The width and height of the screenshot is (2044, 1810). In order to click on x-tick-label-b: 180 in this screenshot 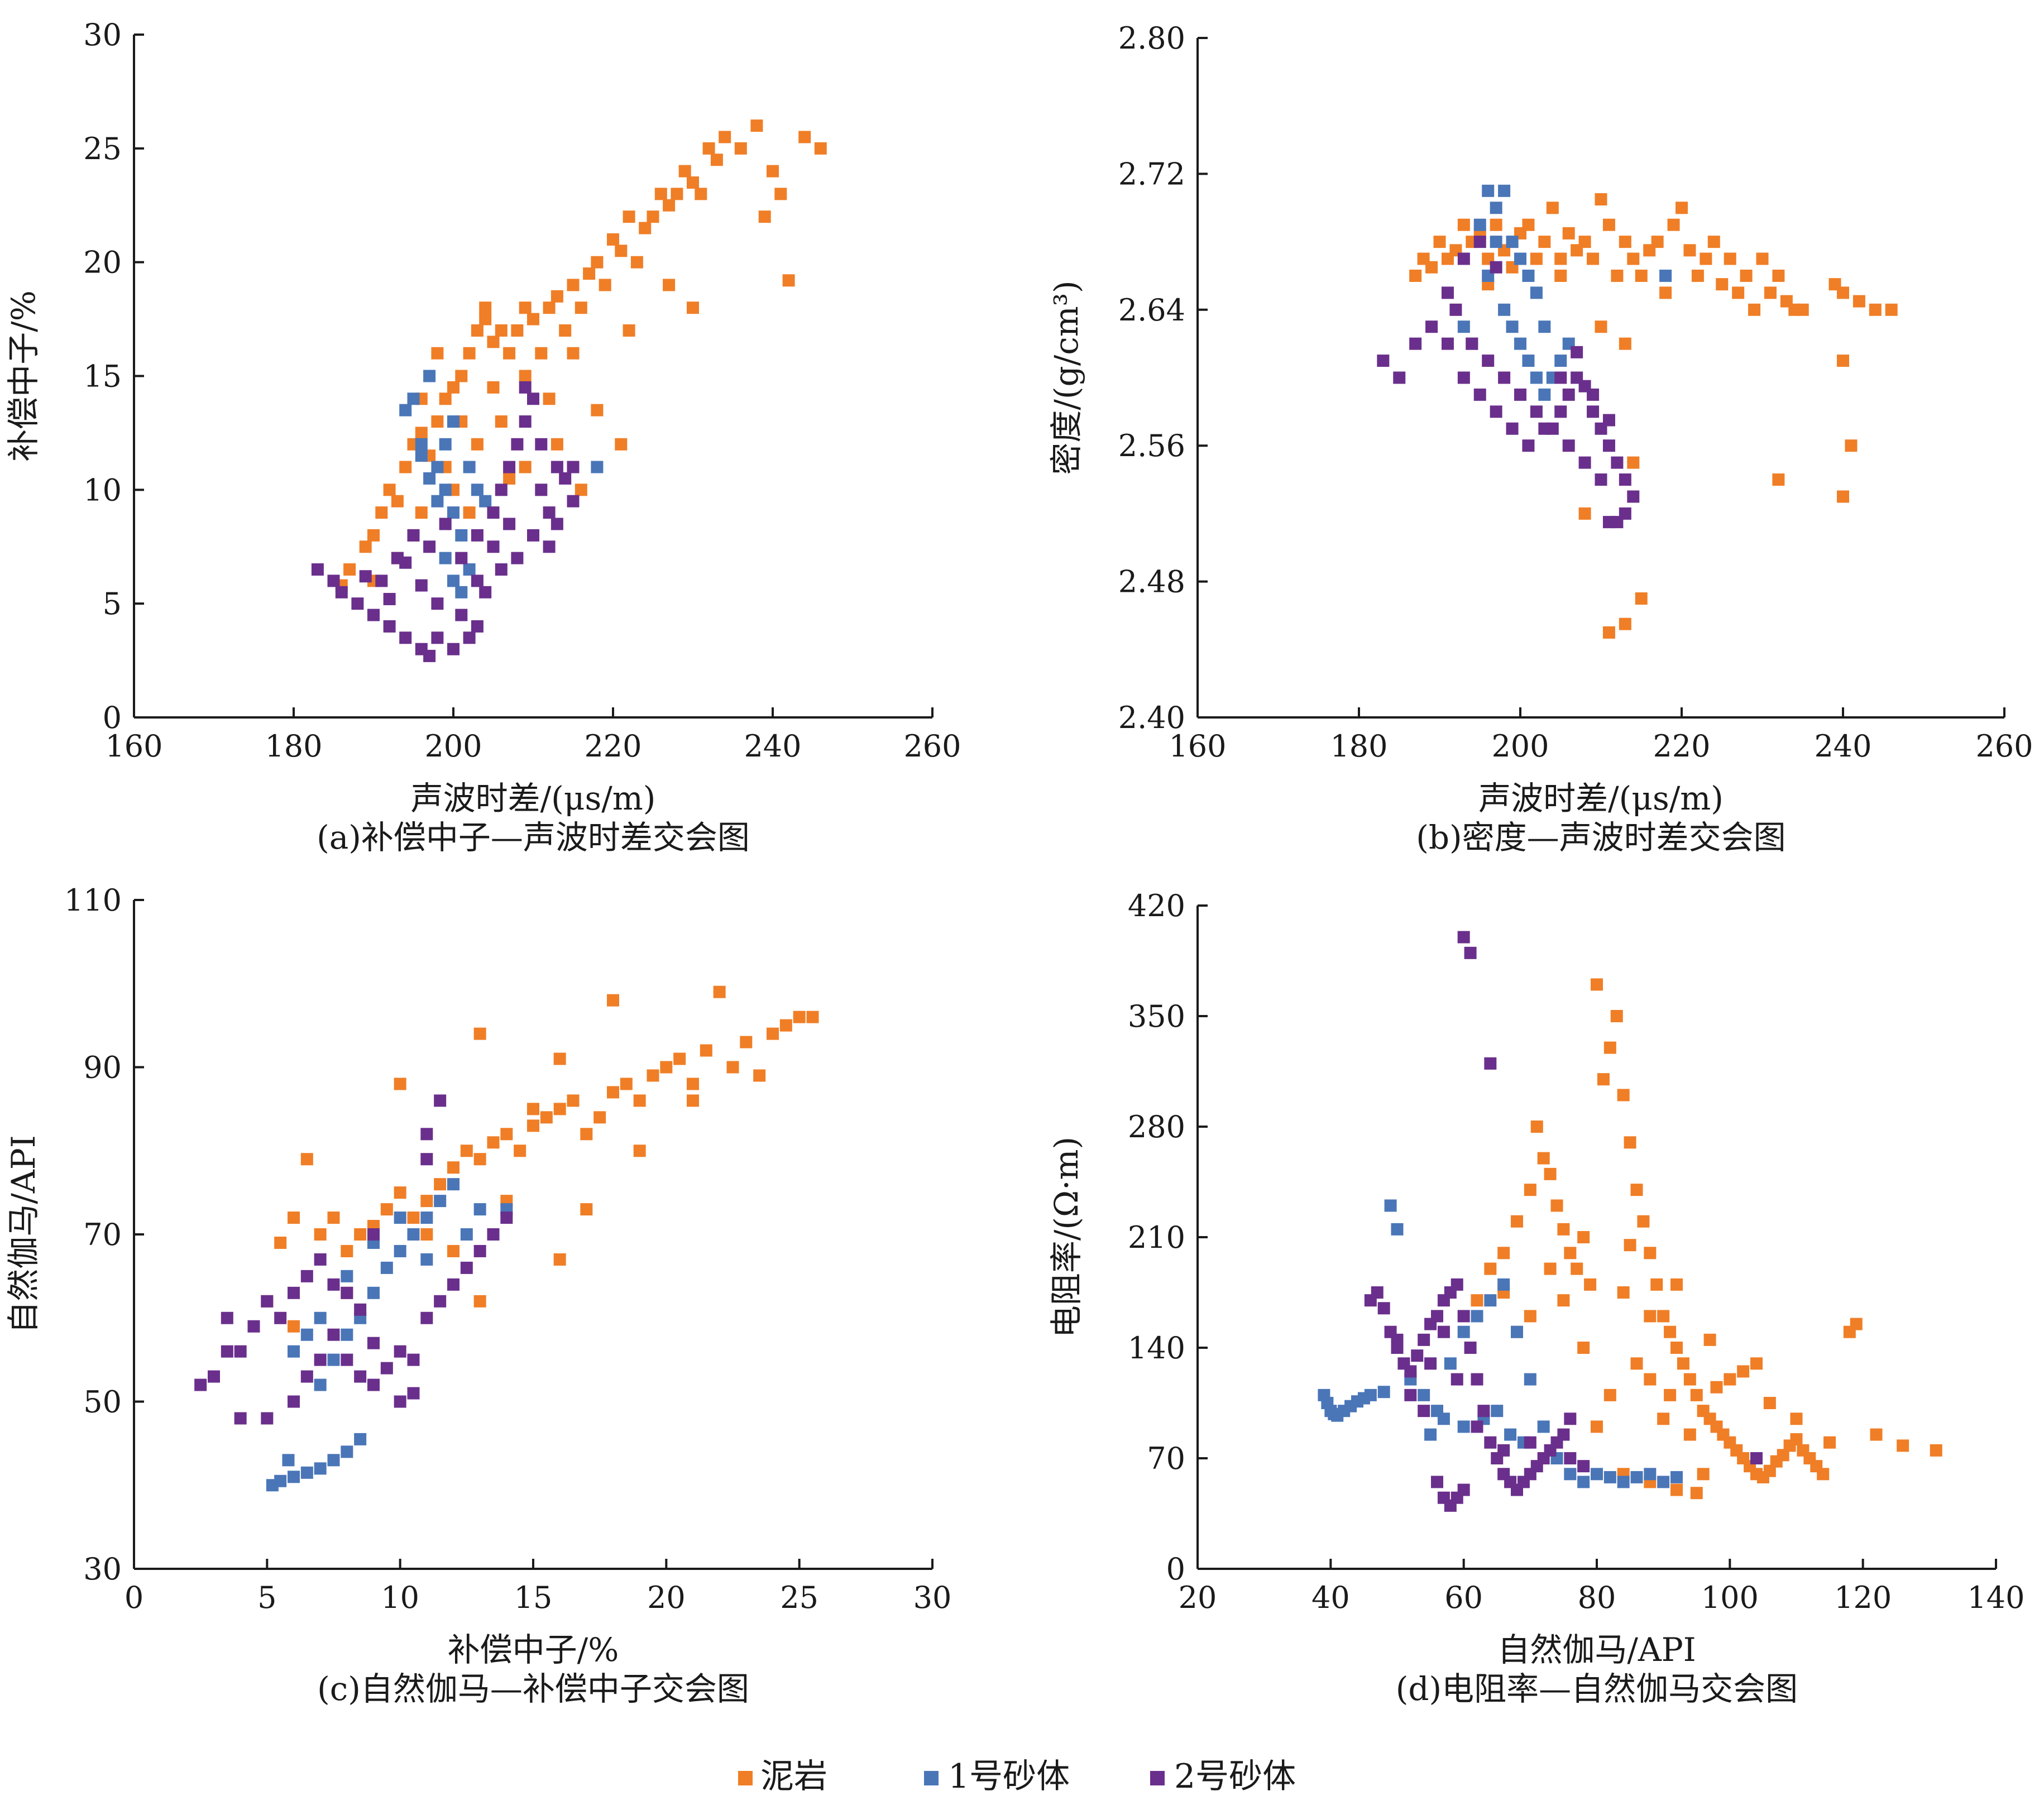, I will do `click(1358, 746)`.